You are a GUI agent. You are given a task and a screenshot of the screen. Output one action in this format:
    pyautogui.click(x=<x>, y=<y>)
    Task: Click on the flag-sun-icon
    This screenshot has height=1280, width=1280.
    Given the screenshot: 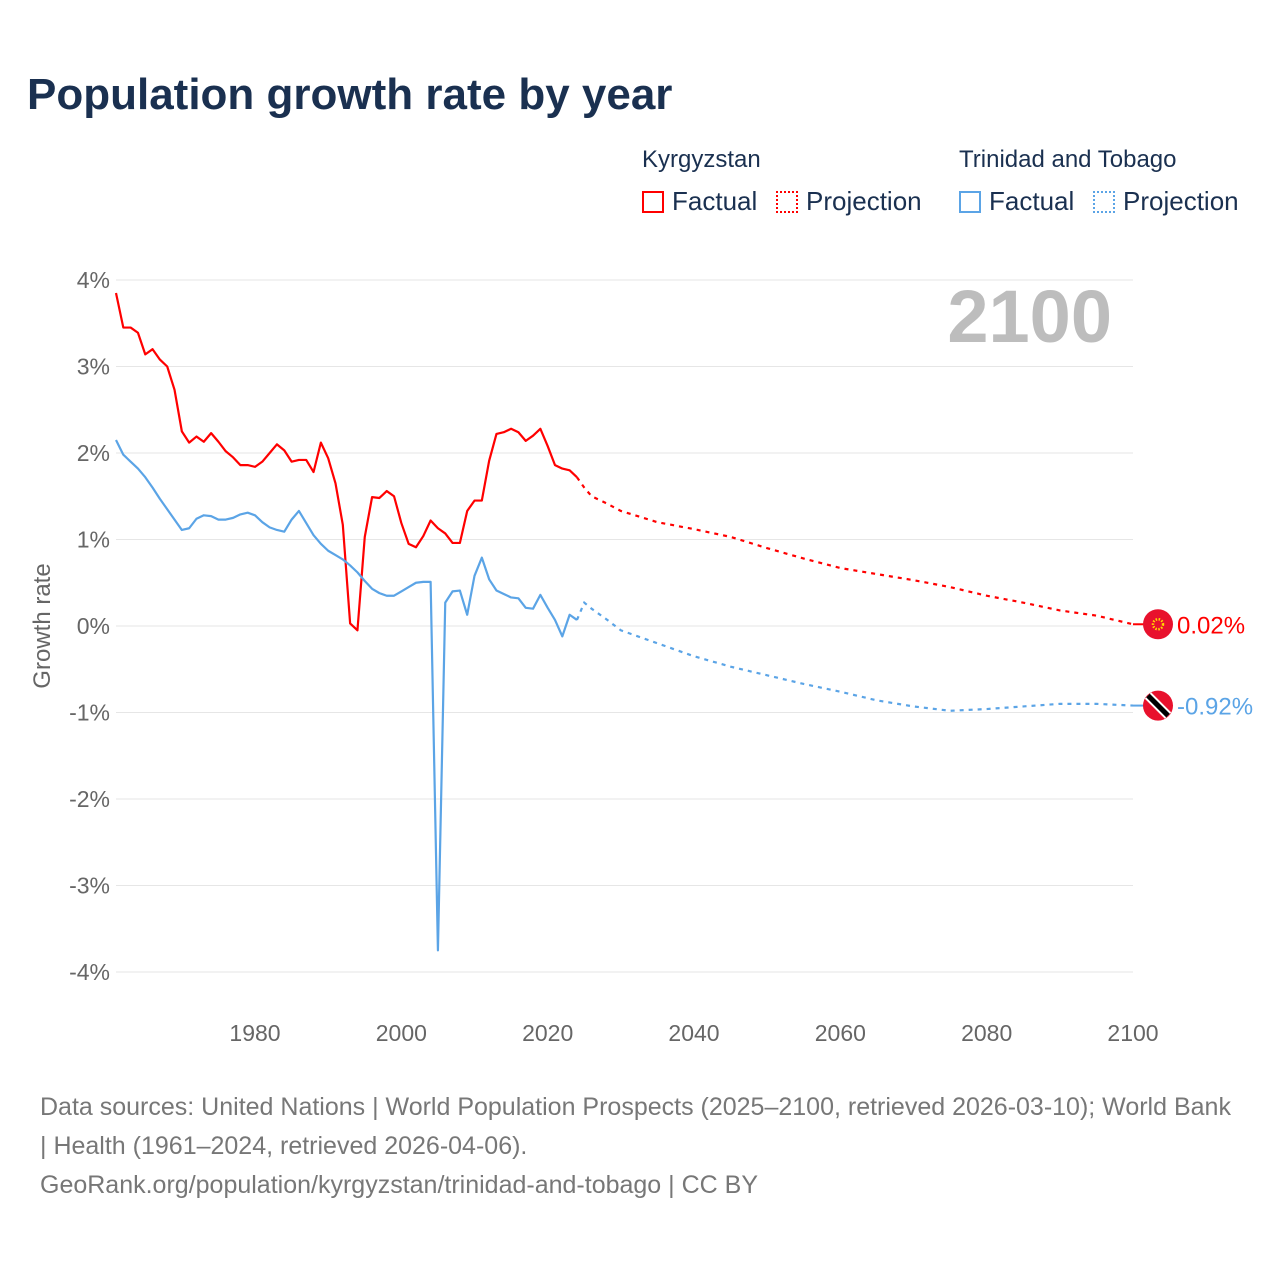 What is the action you would take?
    pyautogui.click(x=1158, y=624)
    